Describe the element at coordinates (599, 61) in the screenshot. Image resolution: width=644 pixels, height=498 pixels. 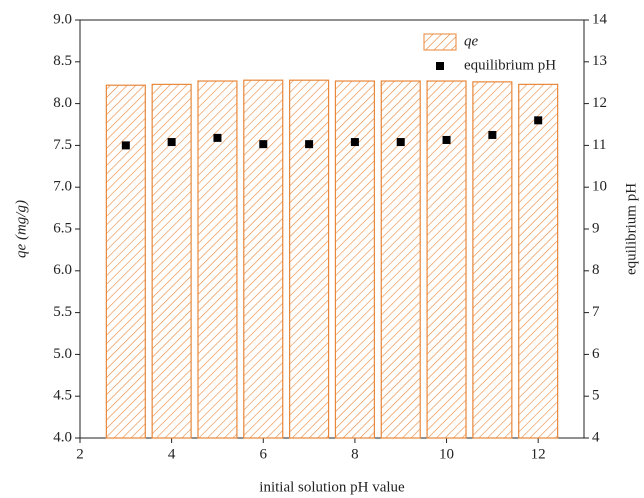
I see `y2-tick-label: 13` at that location.